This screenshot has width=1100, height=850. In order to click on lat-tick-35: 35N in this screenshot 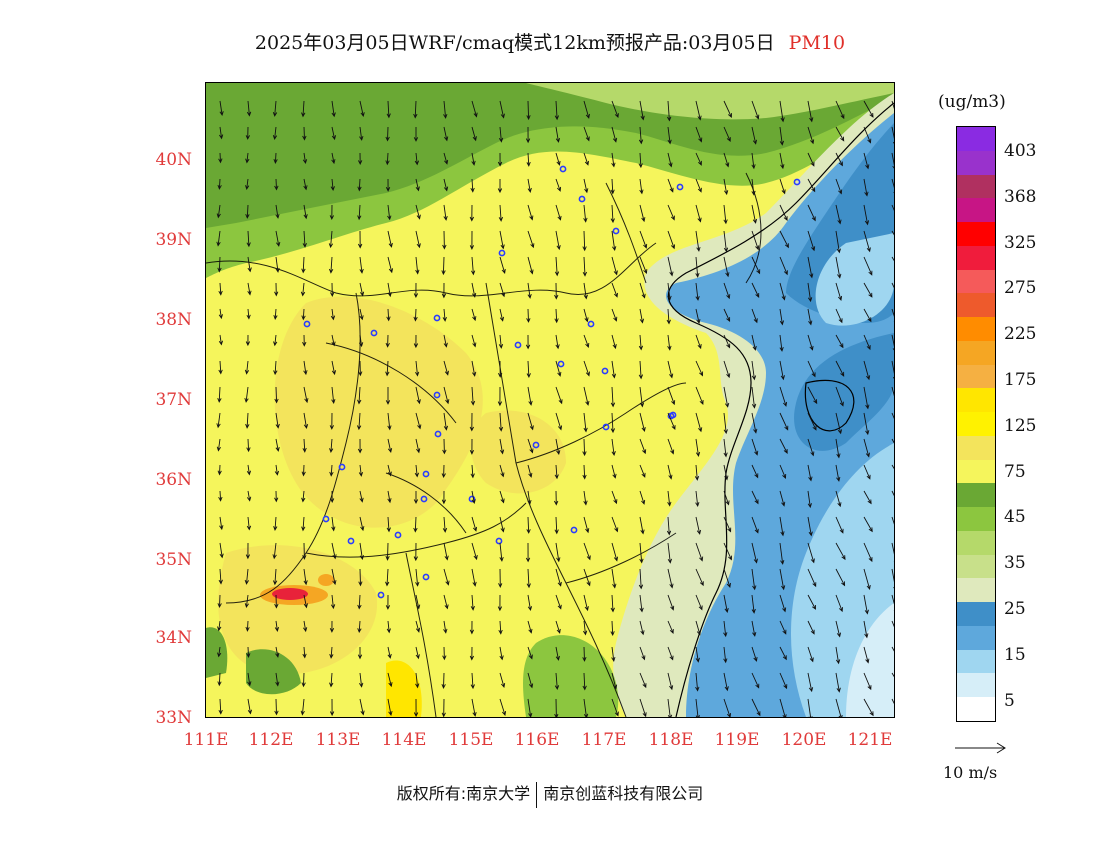, I will do `click(173, 560)`.